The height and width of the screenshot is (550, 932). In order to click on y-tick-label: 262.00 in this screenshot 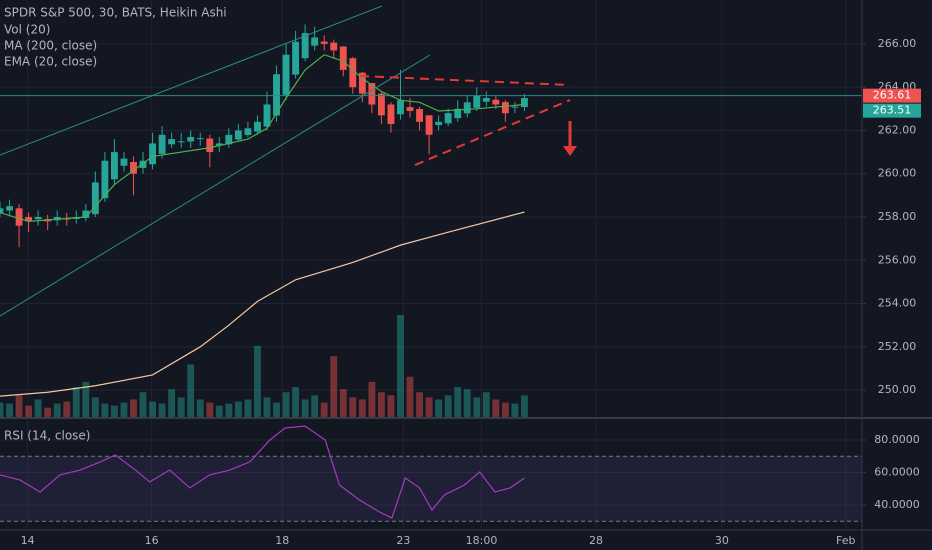, I will do `click(897, 129)`.